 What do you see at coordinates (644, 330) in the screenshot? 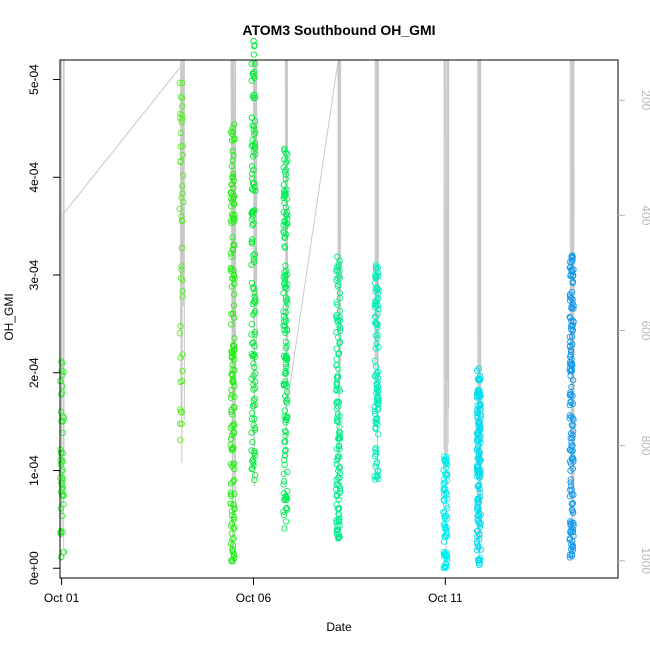
I see `right-tick-label: 600` at bounding box center [644, 330].